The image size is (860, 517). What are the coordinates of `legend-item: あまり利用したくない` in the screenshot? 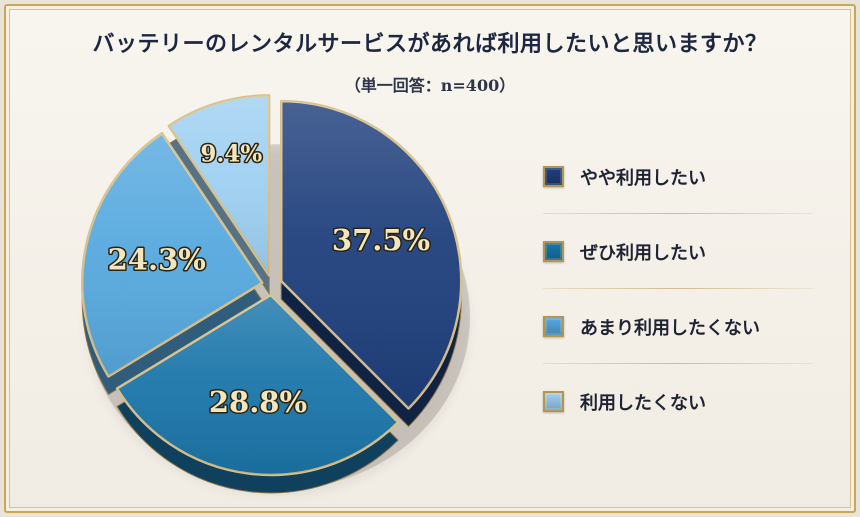 It's located at (678, 332).